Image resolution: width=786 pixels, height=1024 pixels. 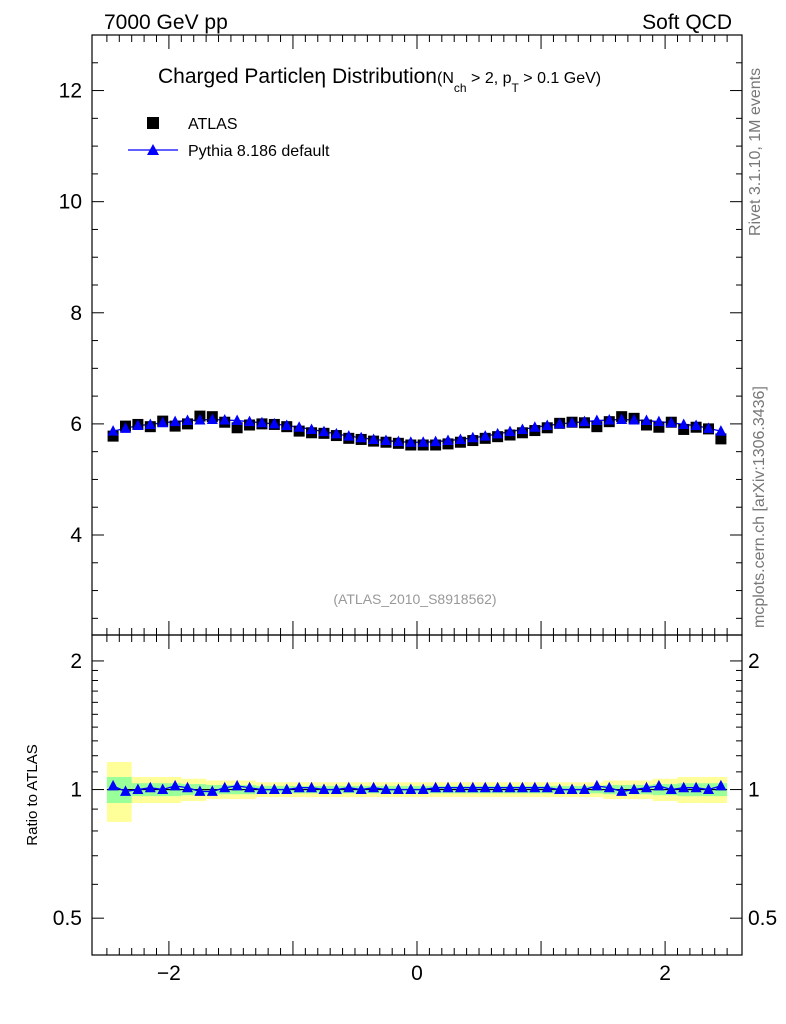 I want to click on main-y-tick-labels: 4 6 8 10 12, so click(x=71, y=313).